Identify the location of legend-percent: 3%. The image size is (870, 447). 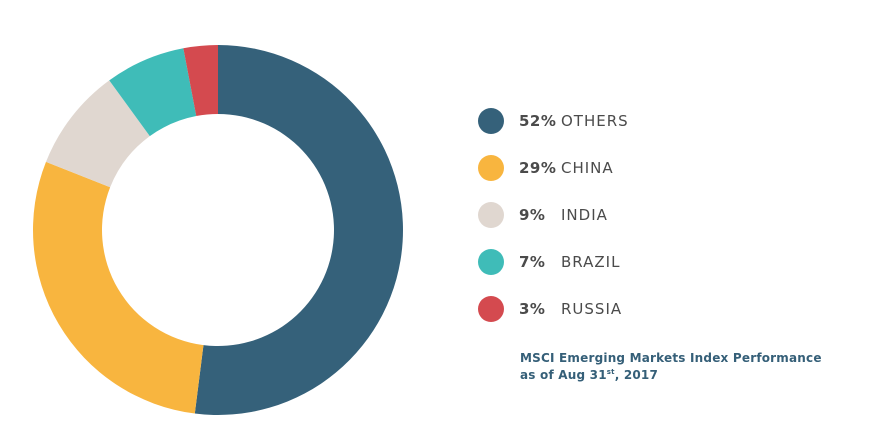
(532, 309).